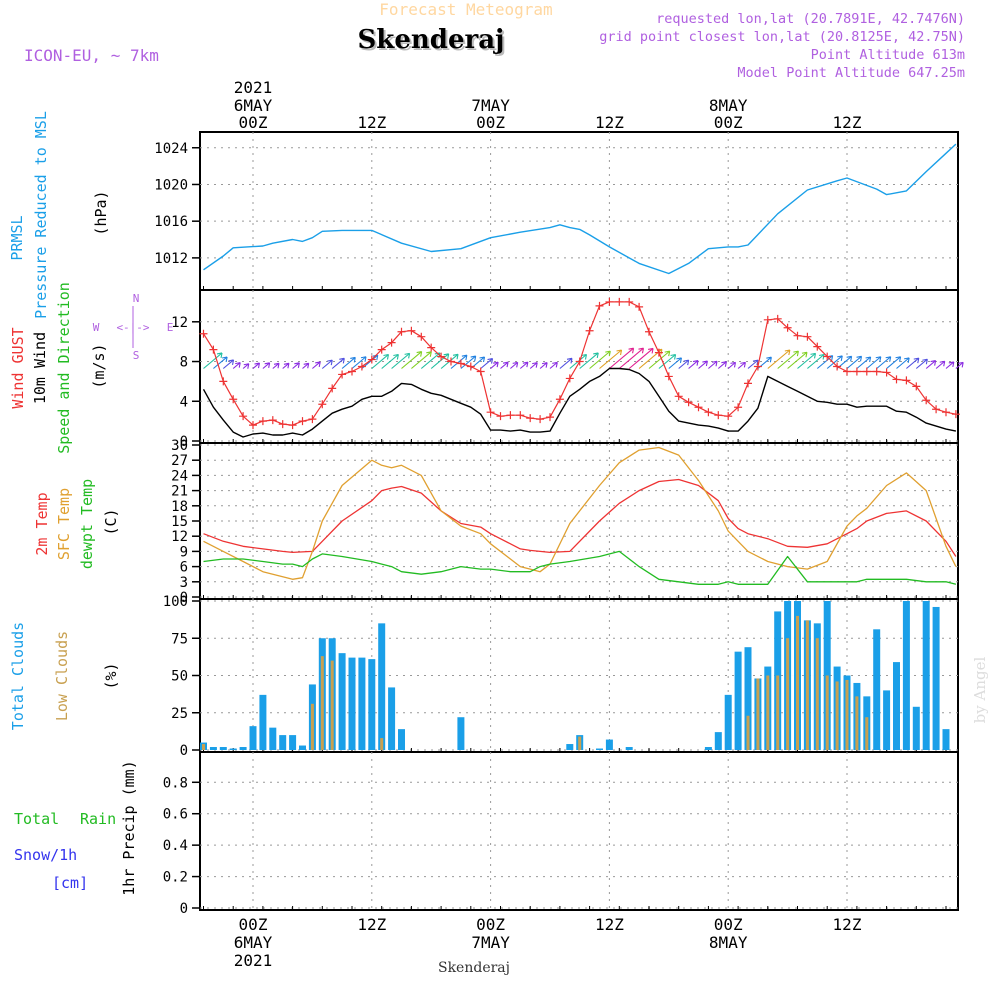 This screenshot has width=1000, height=1000. I want to click on pressure-label-full: Pressure Reduced to MSL, so click(41, 215).